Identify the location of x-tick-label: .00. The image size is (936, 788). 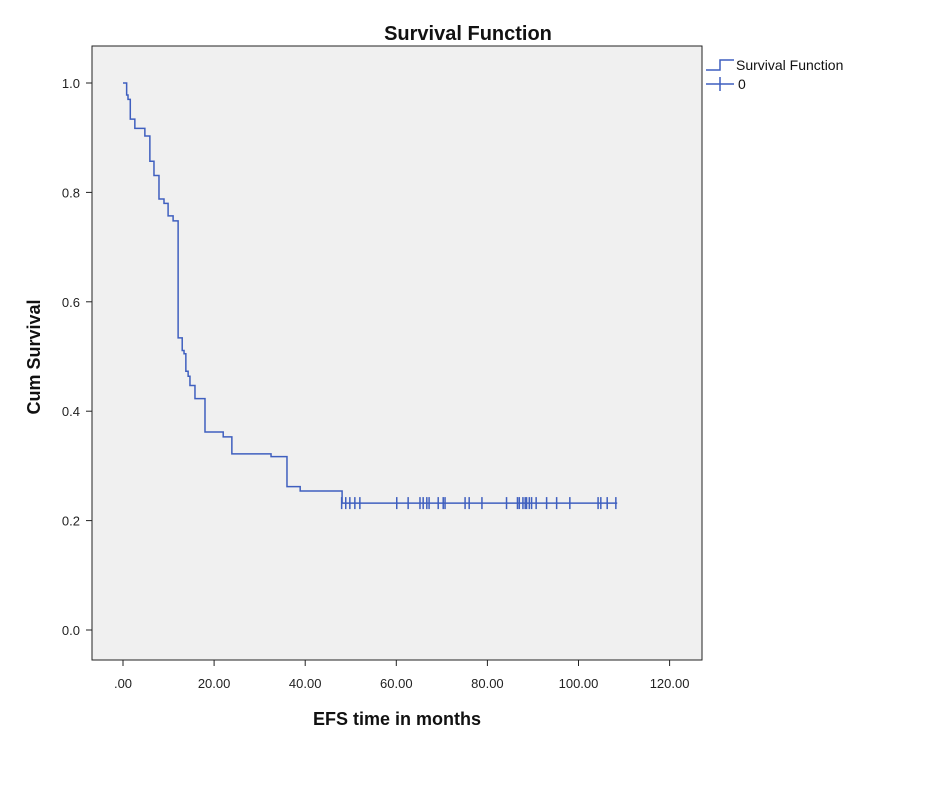
(123, 683).